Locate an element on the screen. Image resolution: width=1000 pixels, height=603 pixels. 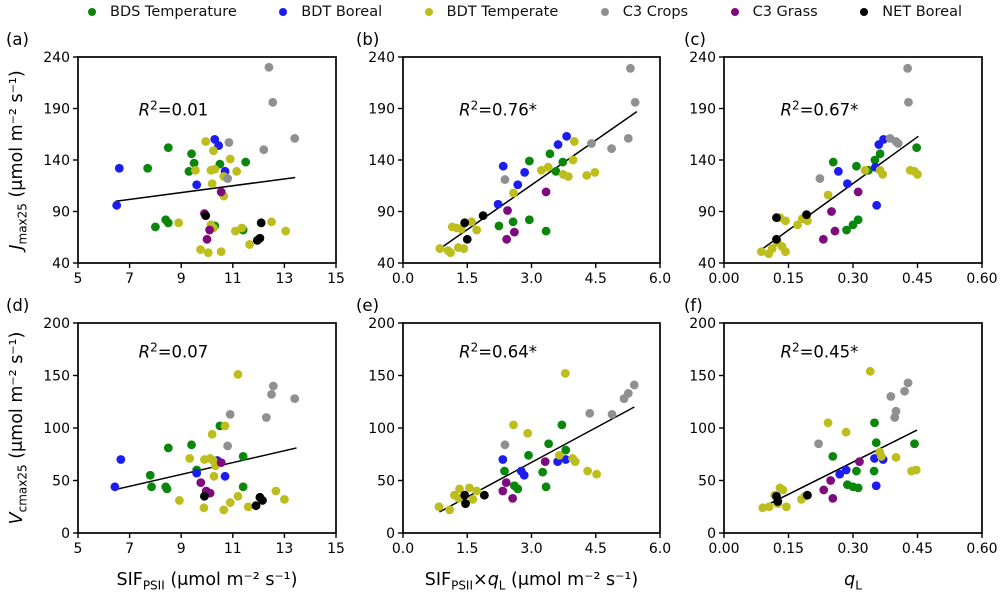
y-tick-label: 40 is located at coordinates (386, 264).